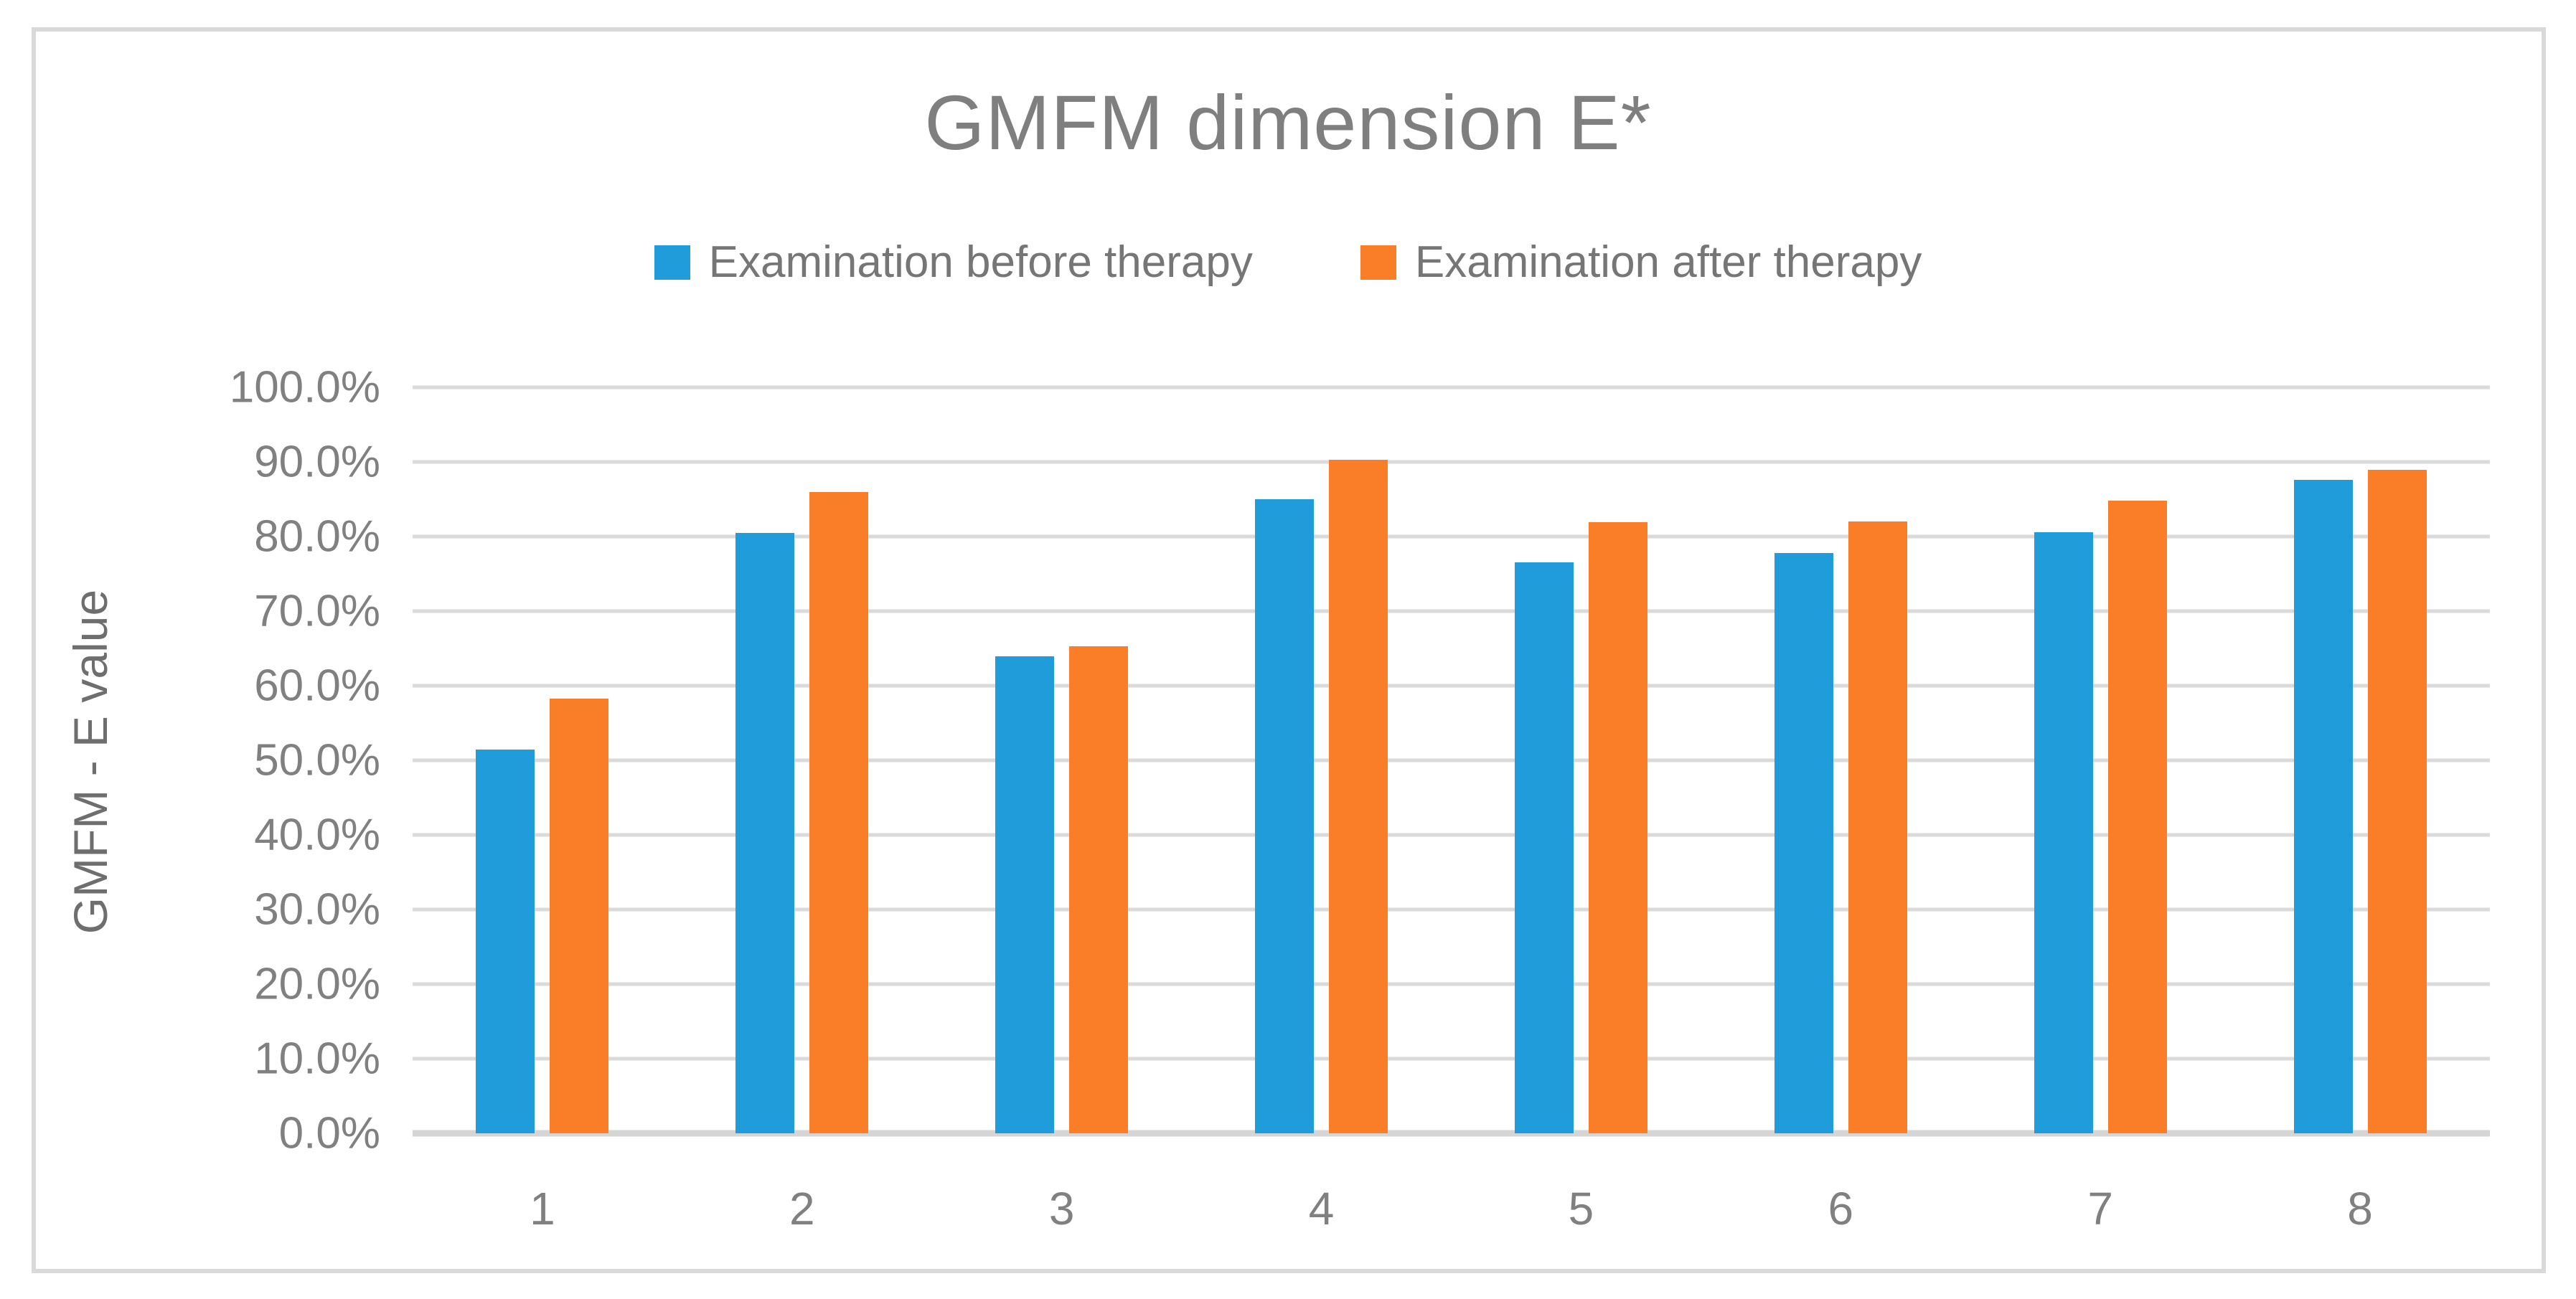  I want to click on y-tick-label: 50.0%, so click(317, 760).